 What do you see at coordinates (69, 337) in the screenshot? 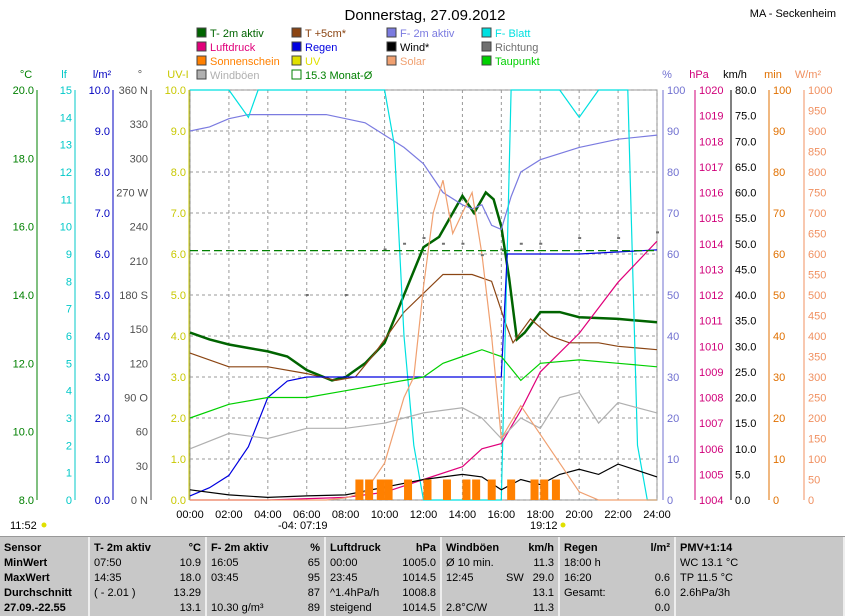
I see `axis-tick-label: 6` at bounding box center [69, 337].